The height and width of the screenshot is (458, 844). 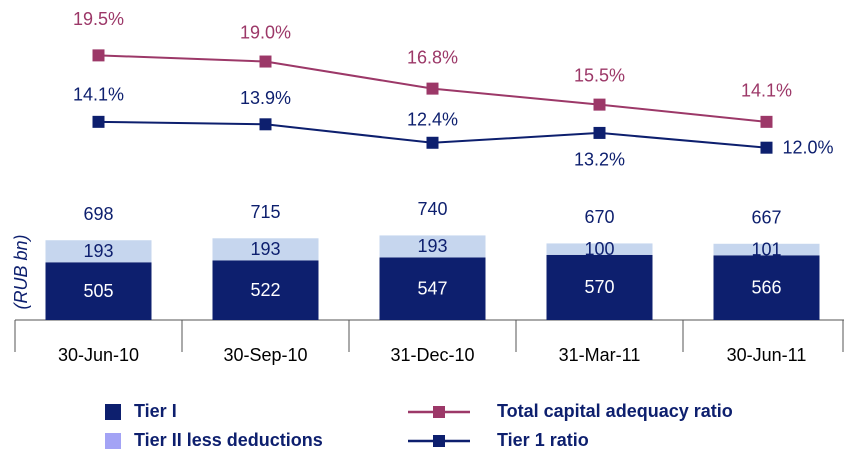 I want to click on line-value-label: 19.0%, so click(x=265, y=32).